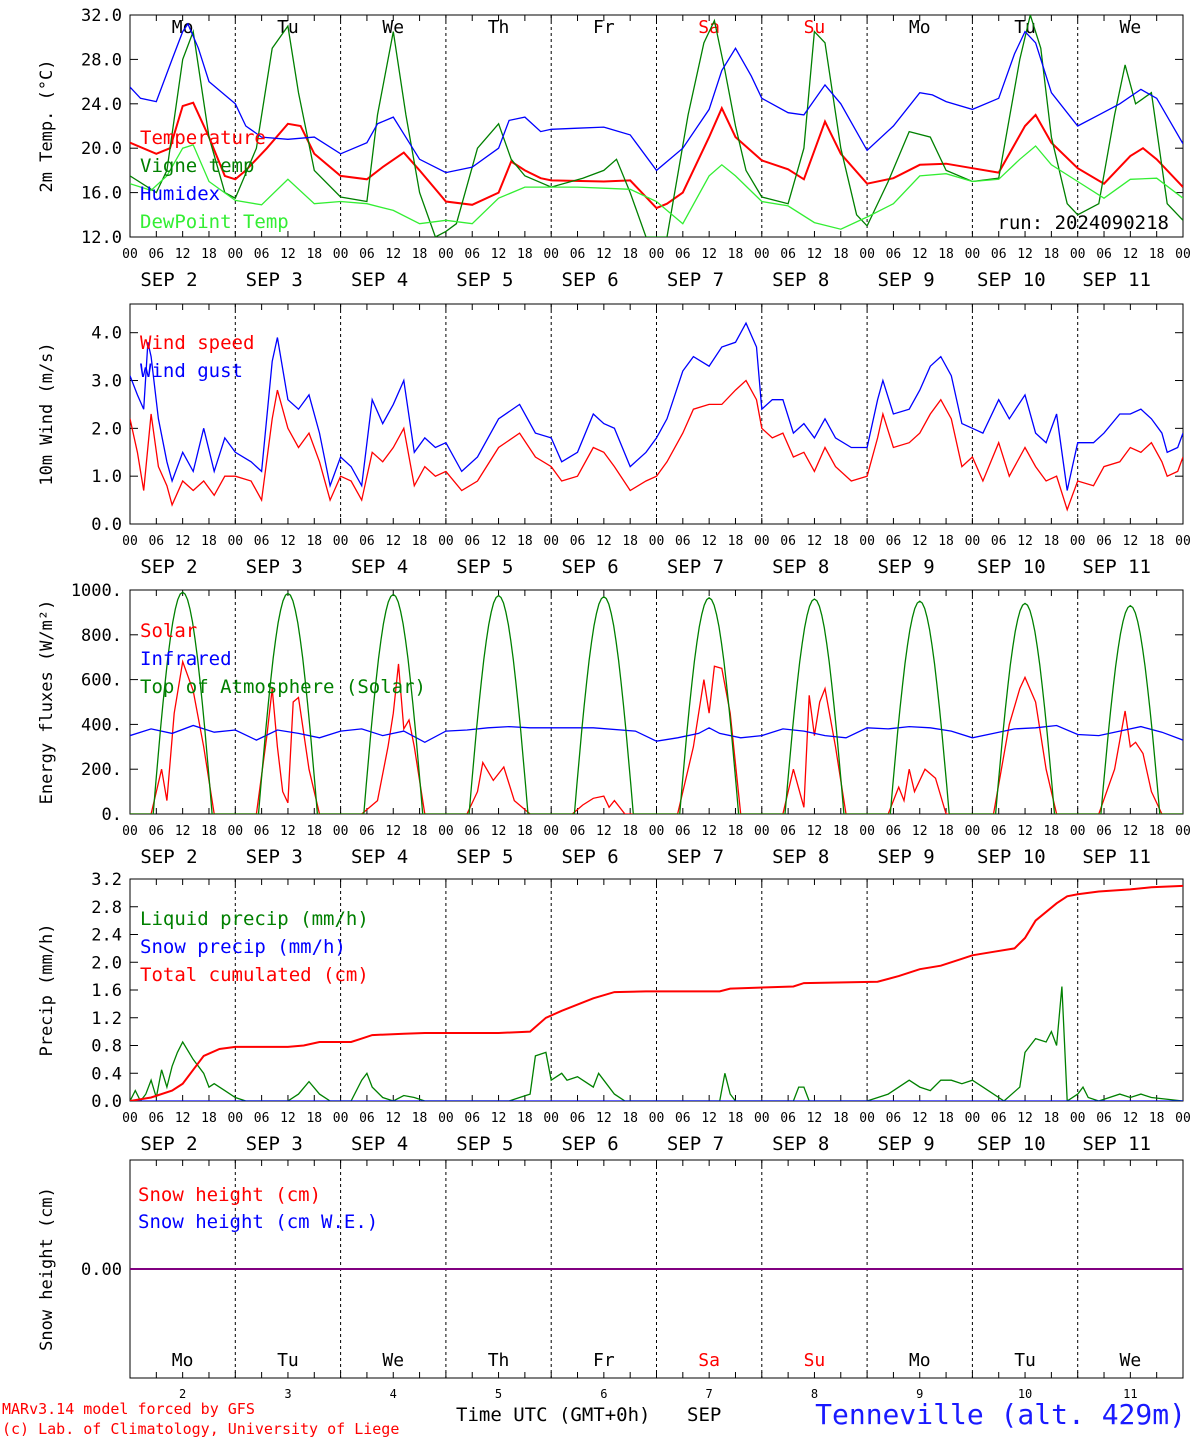 This screenshot has width=1194, height=1440. Describe the element at coordinates (101, 238) in the screenshot. I see `y-tick-label: 12.0` at that location.